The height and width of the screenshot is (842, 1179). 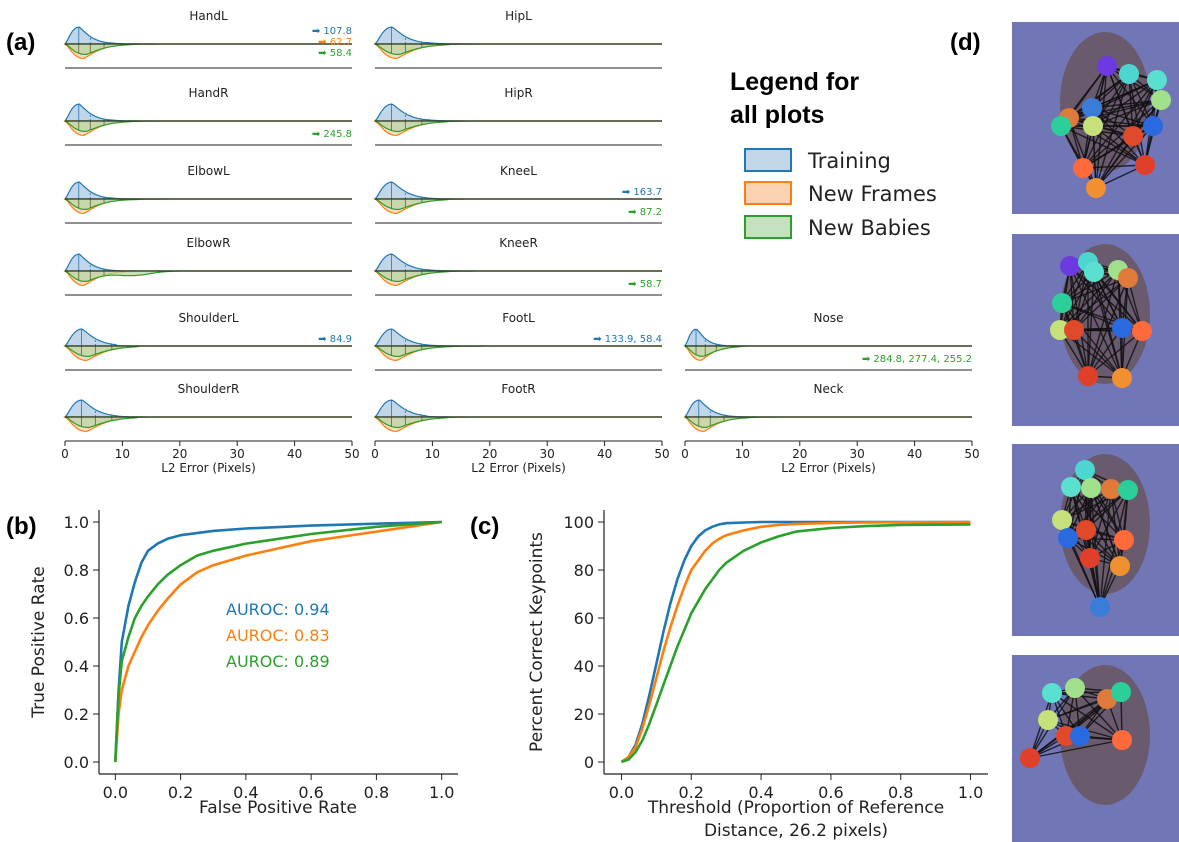 I want to click on panel-label-c: (c), so click(x=484, y=526).